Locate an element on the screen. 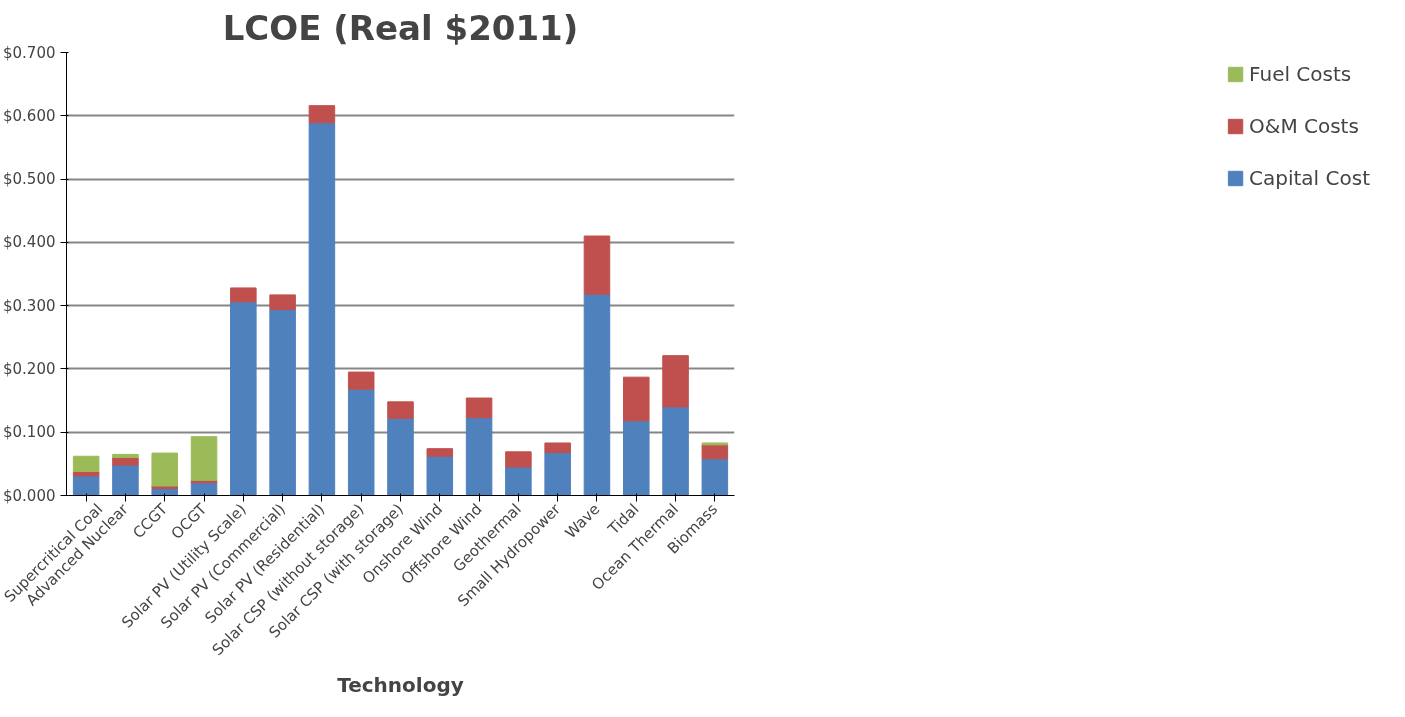 Image resolution: width=1405 pixels, height=717 pixels. y-tick-label: $0.100 is located at coordinates (29, 432).